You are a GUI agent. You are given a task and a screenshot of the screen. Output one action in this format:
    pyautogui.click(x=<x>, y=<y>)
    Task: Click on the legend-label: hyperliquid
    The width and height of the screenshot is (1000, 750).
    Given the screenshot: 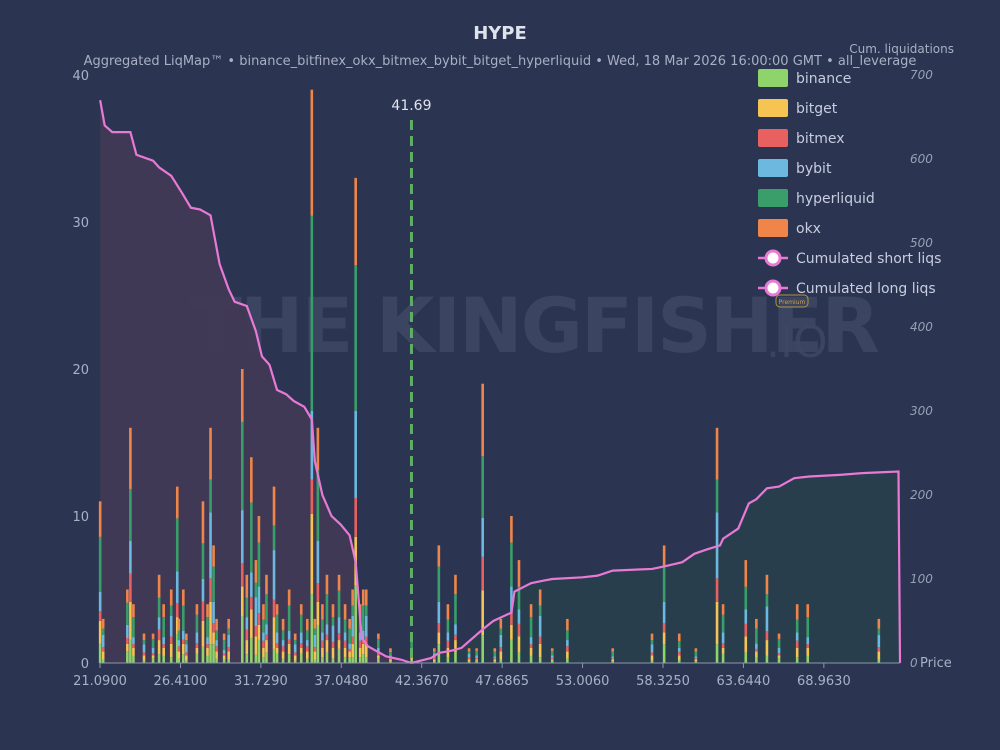 What is the action you would take?
    pyautogui.click(x=835, y=199)
    